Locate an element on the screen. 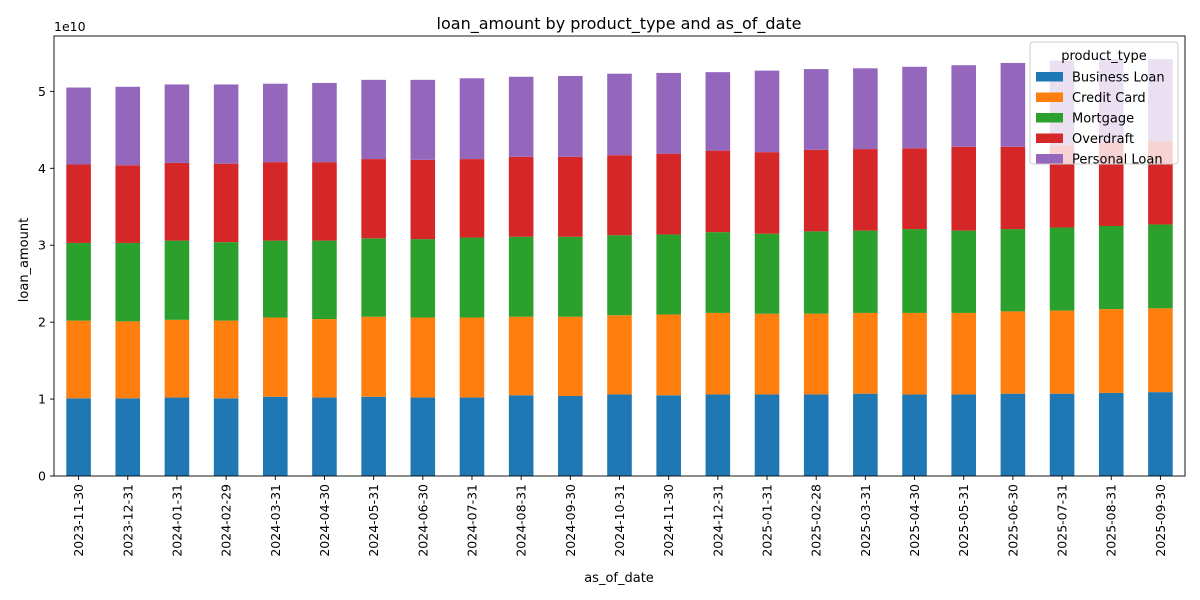 This screenshot has width=1200, height=600. legend-label: Business Loan is located at coordinates (1118, 78).